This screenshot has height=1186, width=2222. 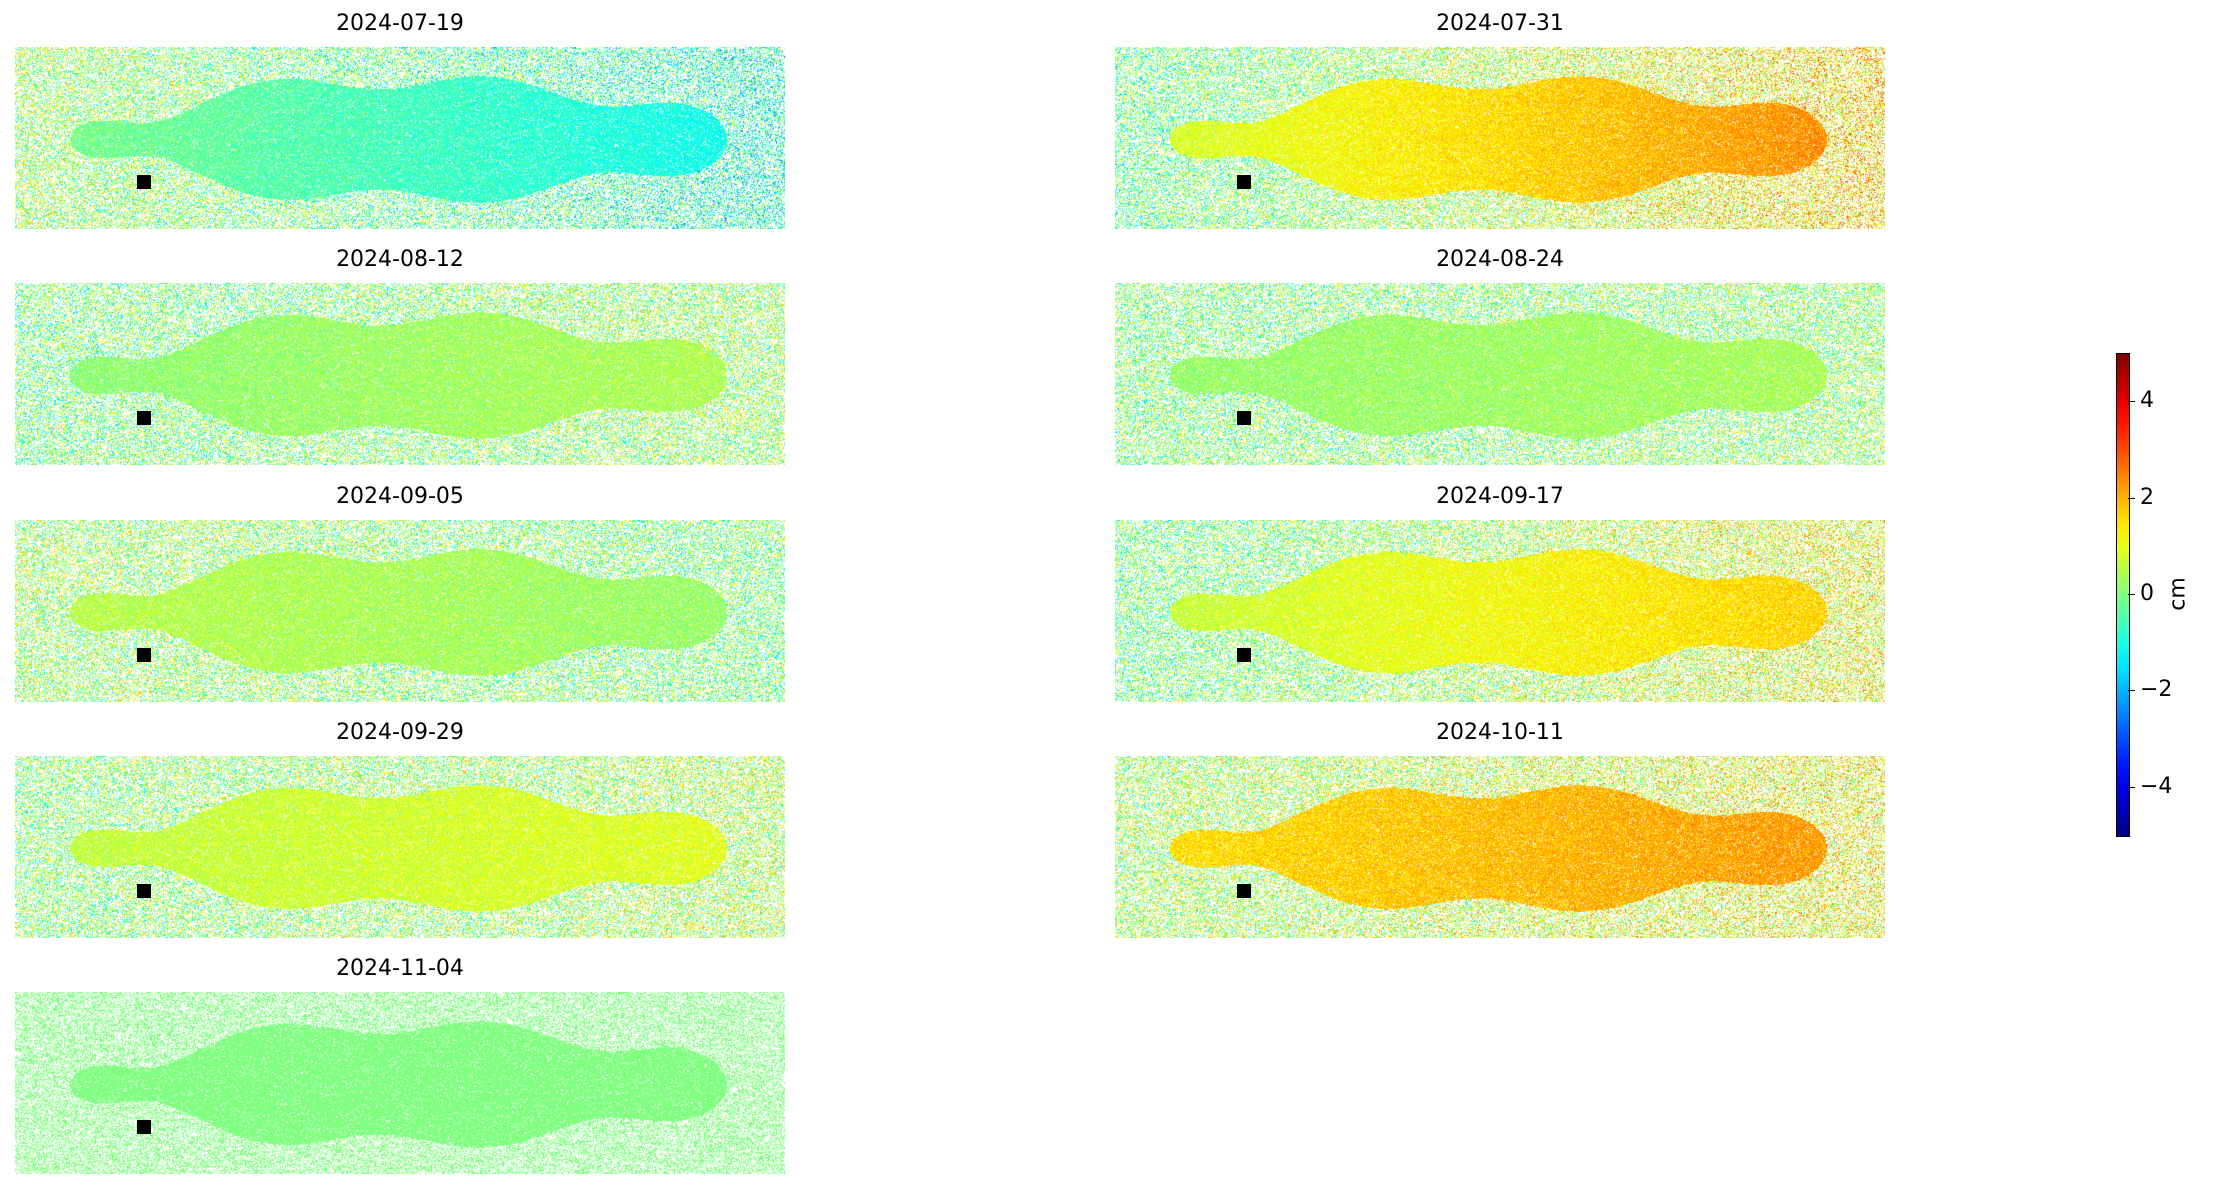 What do you see at coordinates (2156, 786) in the screenshot?
I see `colorbar-tick-label: −4` at bounding box center [2156, 786].